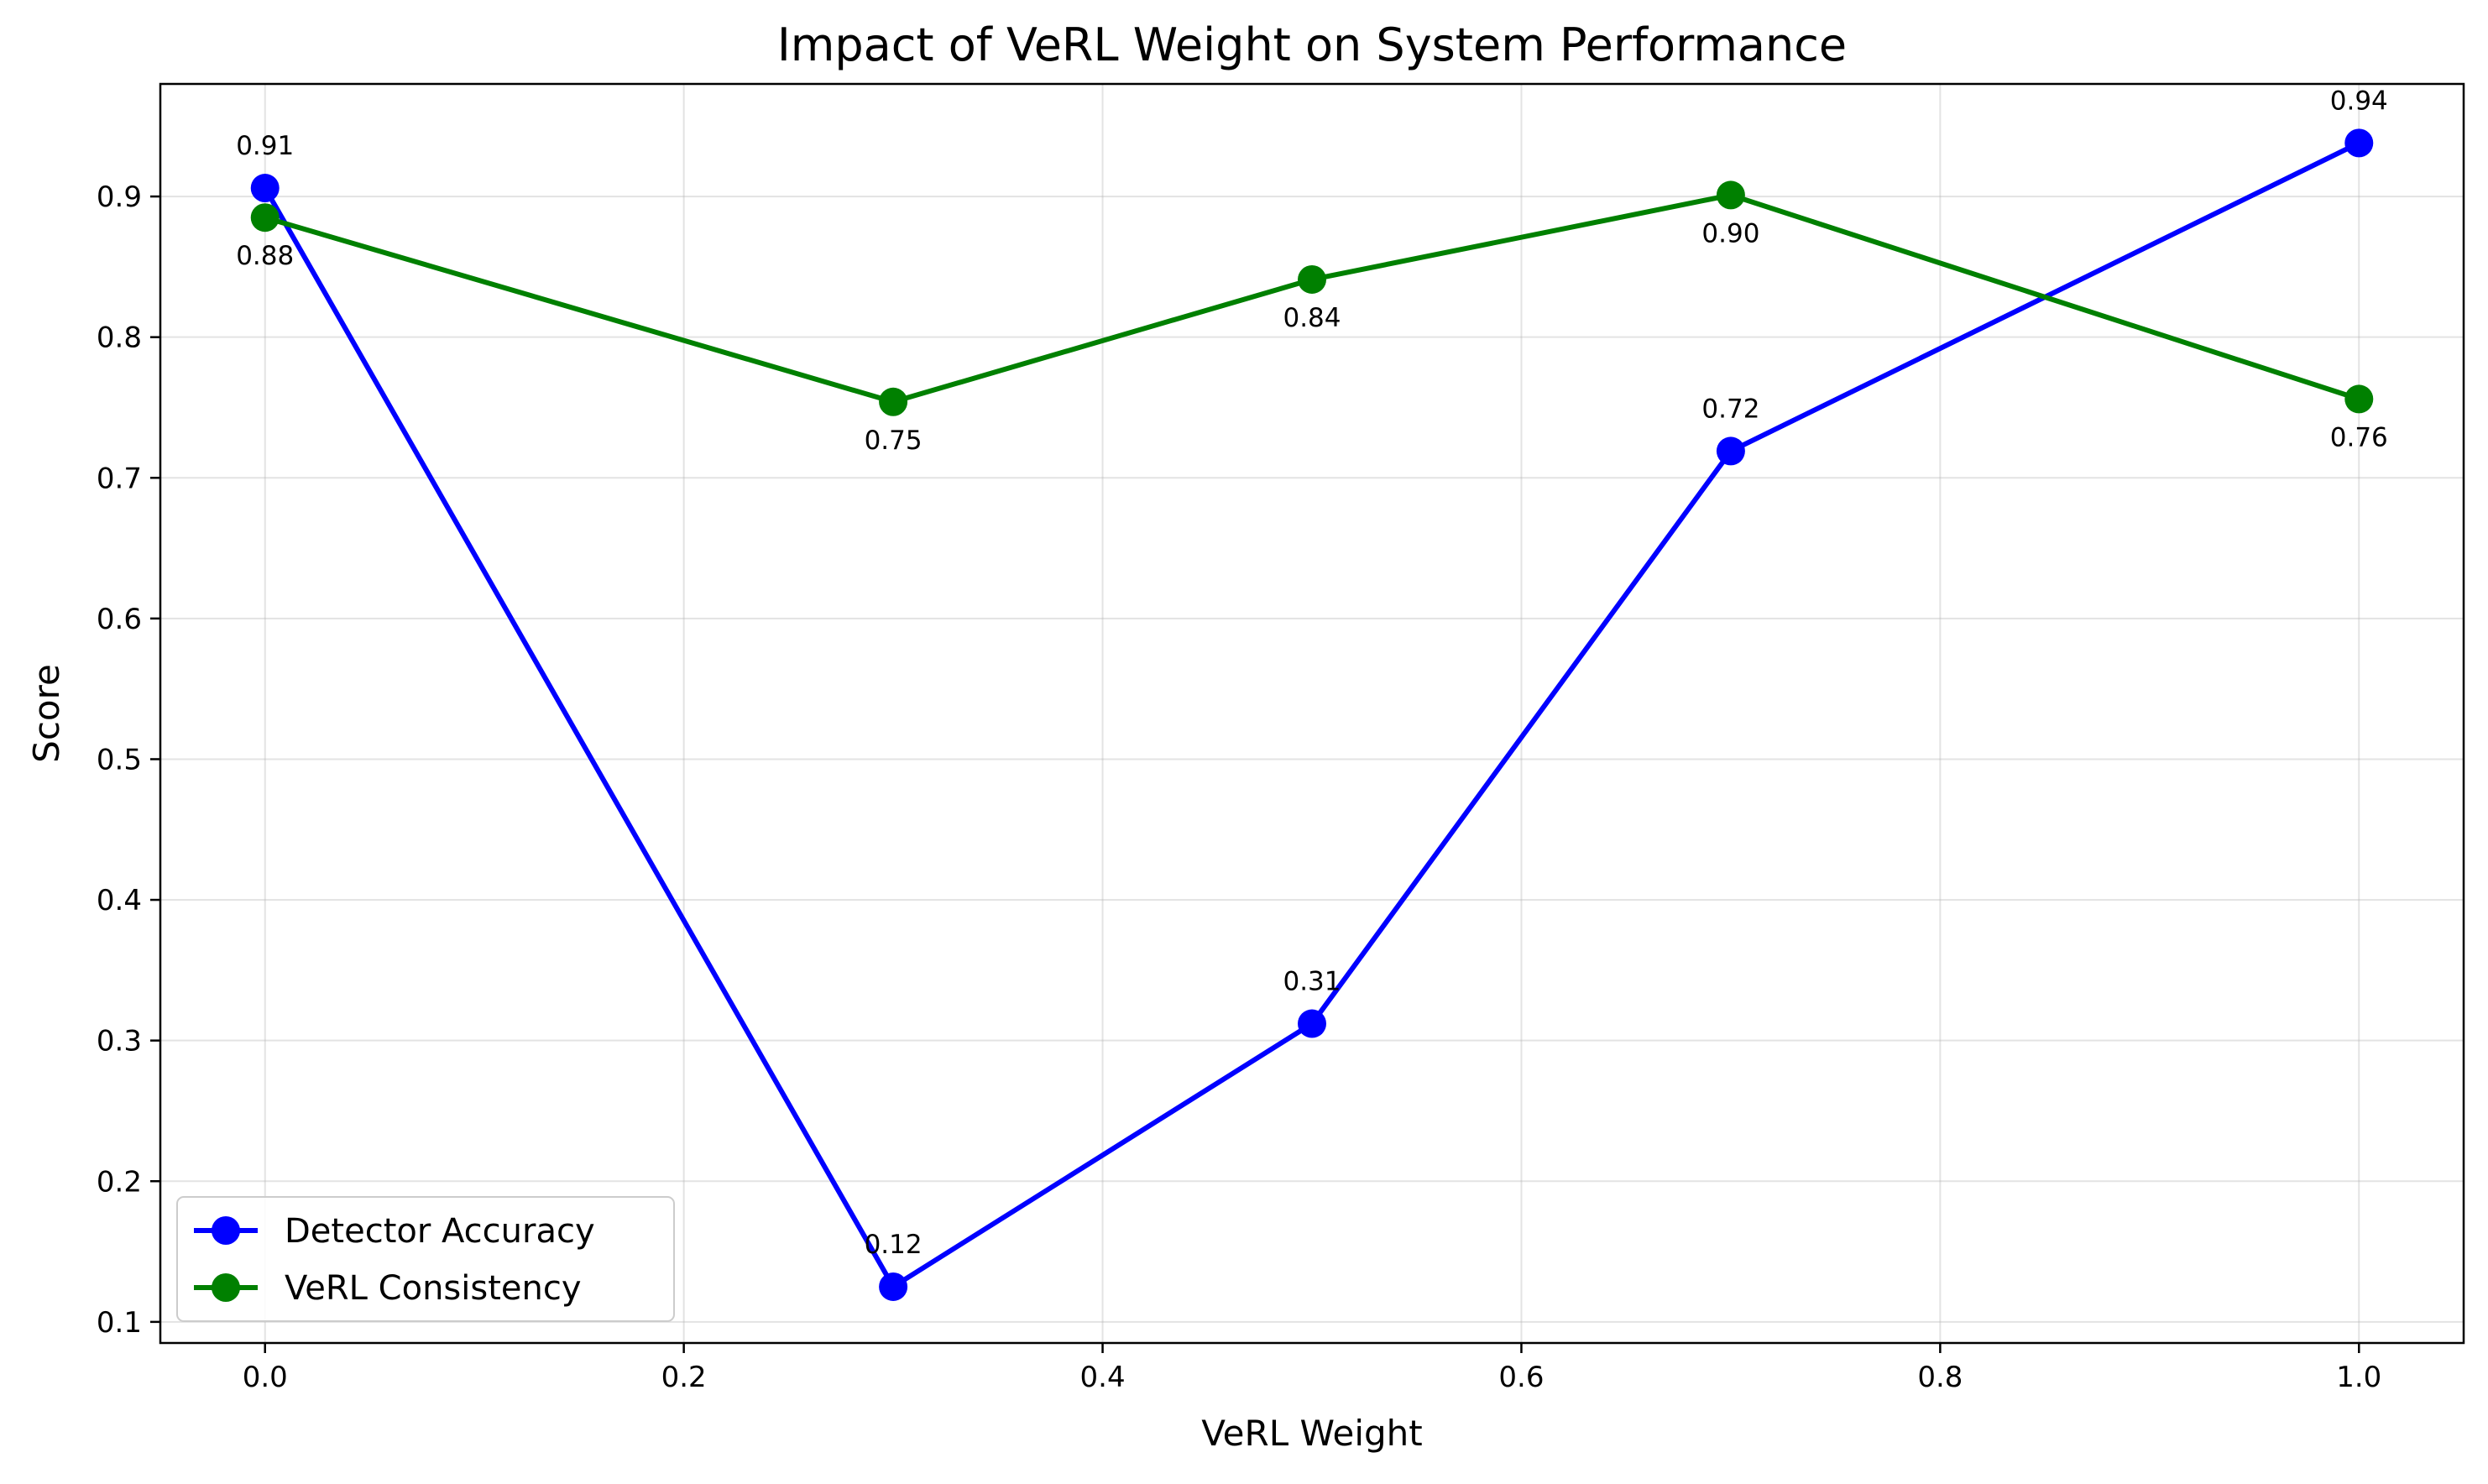 Image resolution: width=2488 pixels, height=1484 pixels. I want to click on y-tick-label: 0.2, so click(120, 1182).